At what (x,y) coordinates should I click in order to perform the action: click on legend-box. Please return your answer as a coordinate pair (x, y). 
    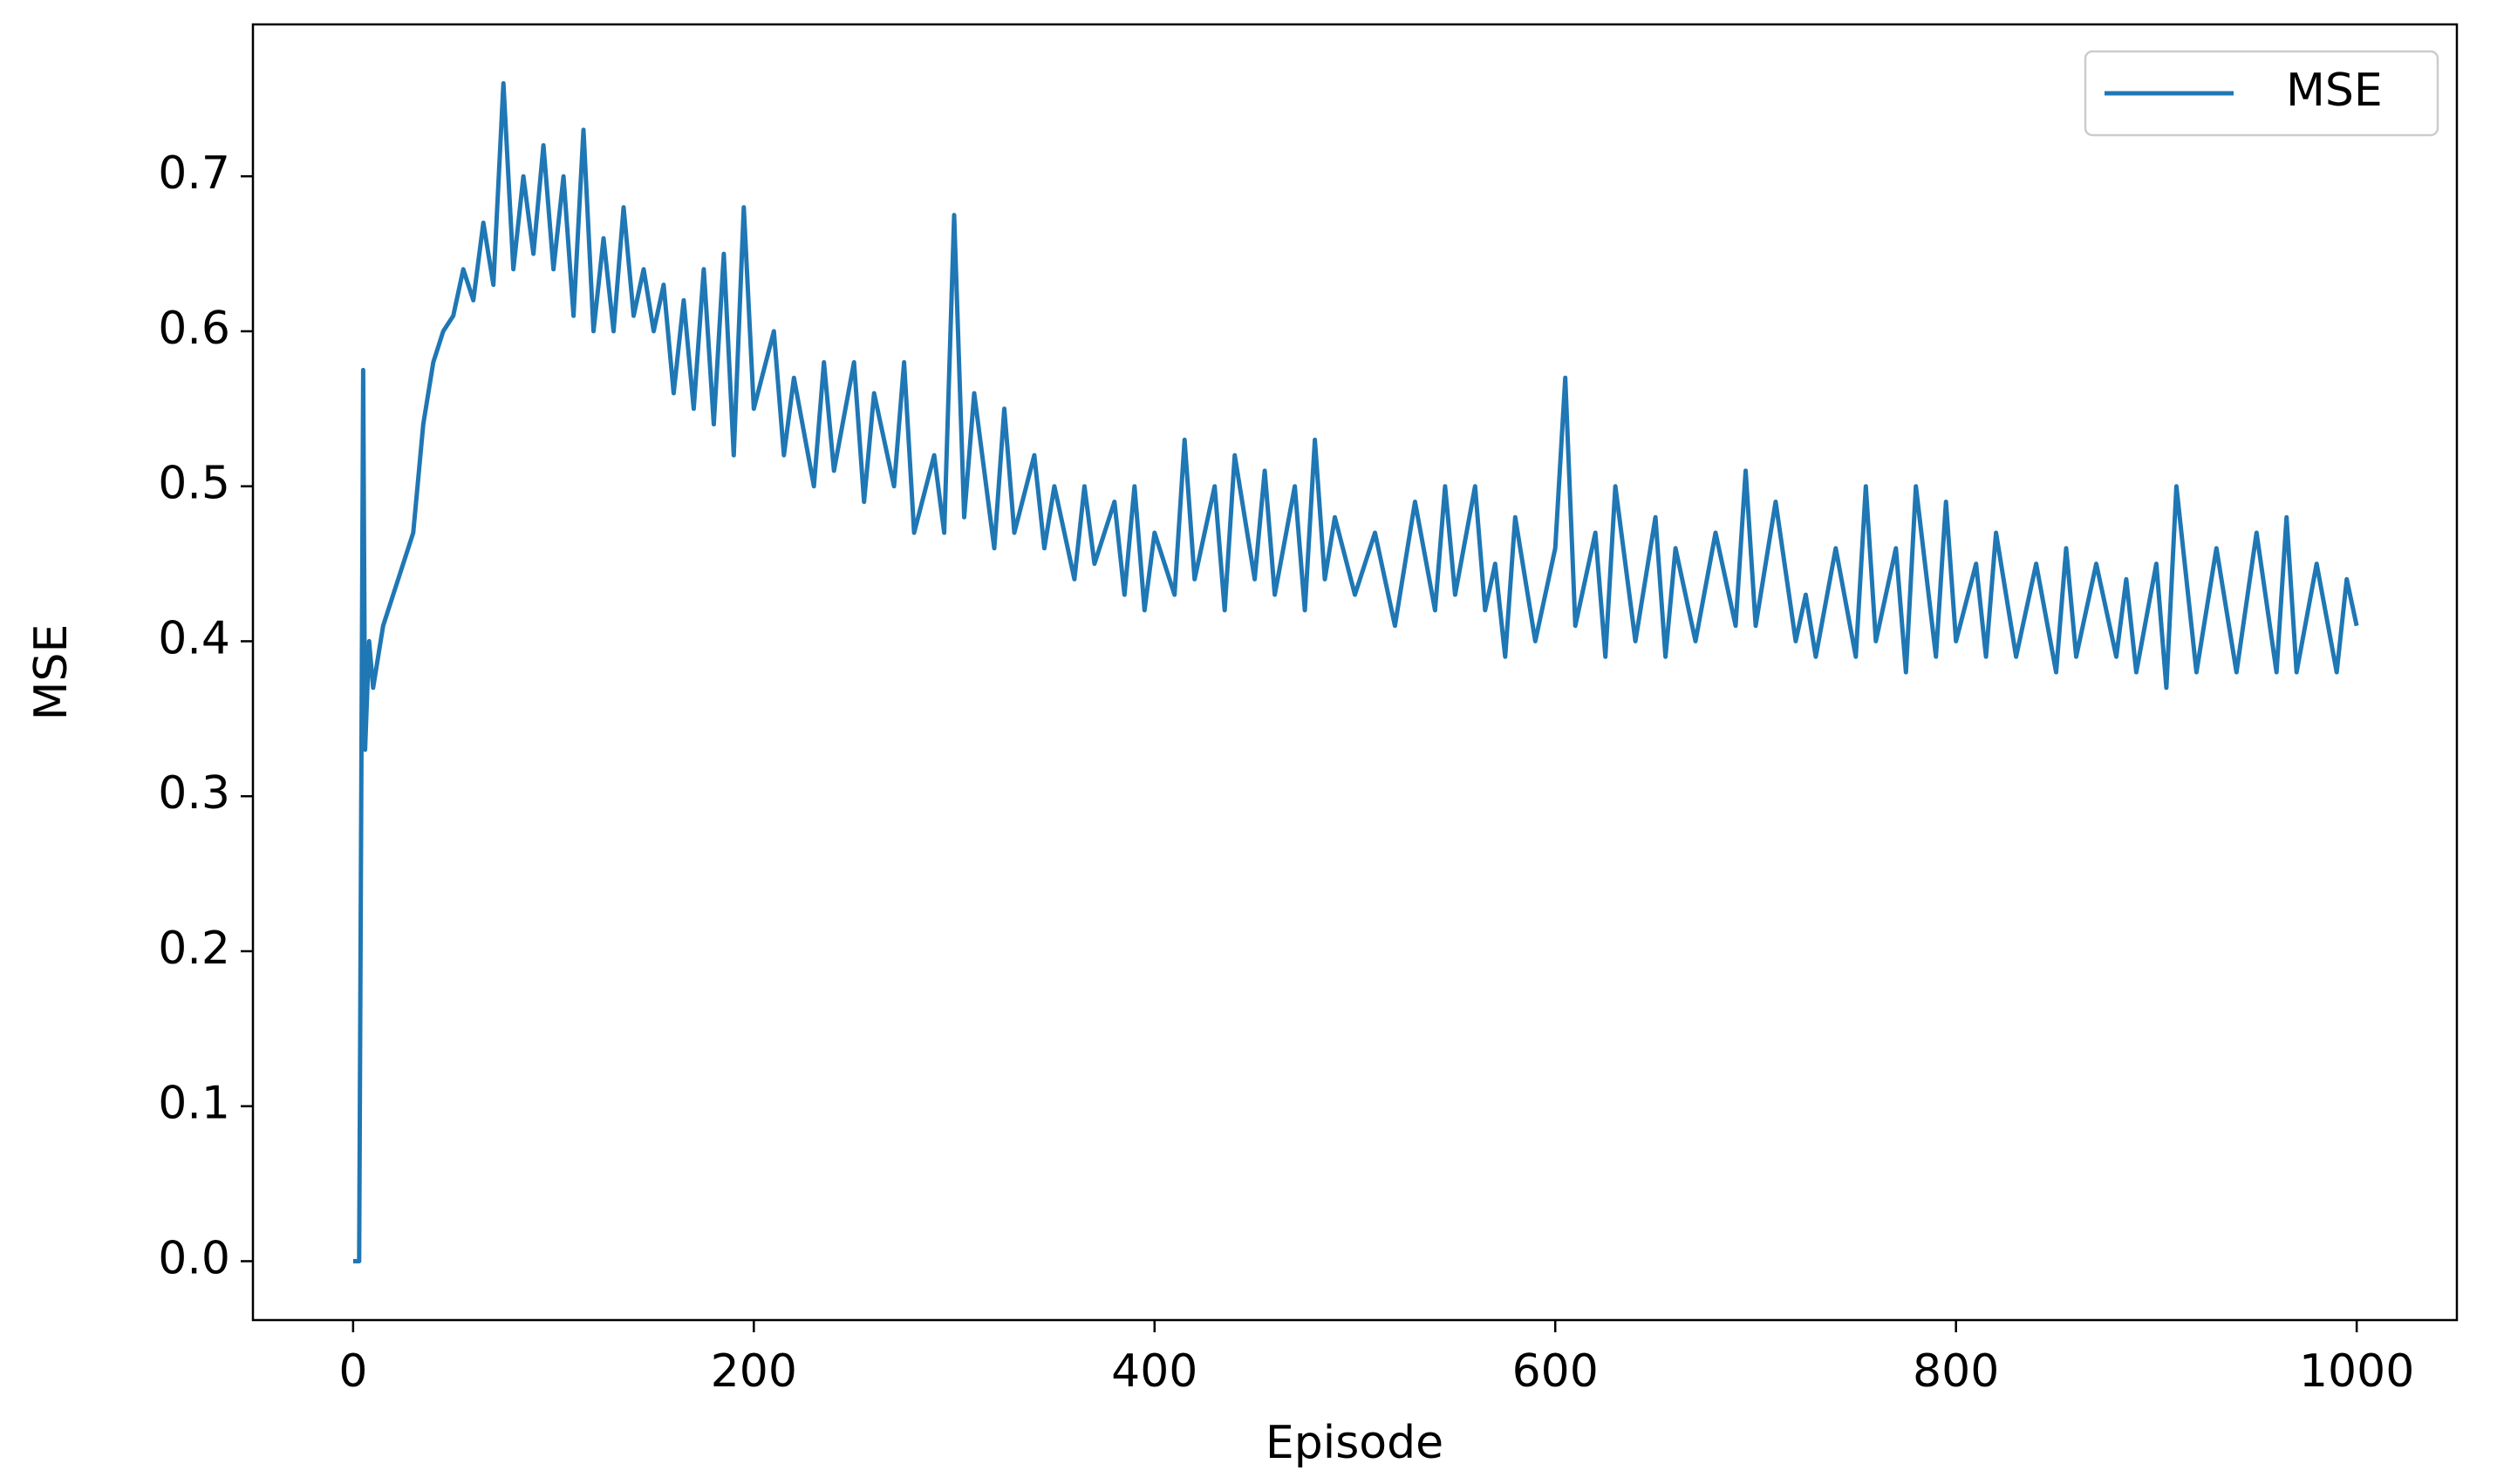
    Looking at the image, I should click on (2261, 93).